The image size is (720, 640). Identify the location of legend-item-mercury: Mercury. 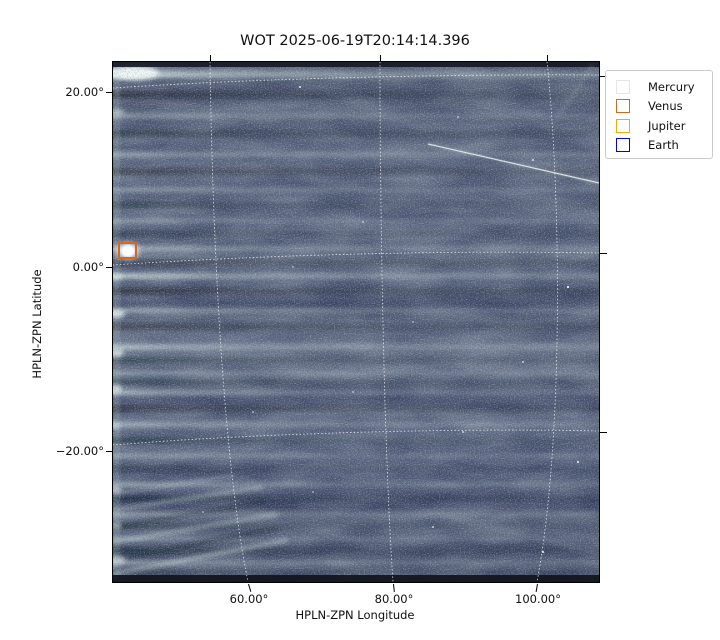
(661, 87).